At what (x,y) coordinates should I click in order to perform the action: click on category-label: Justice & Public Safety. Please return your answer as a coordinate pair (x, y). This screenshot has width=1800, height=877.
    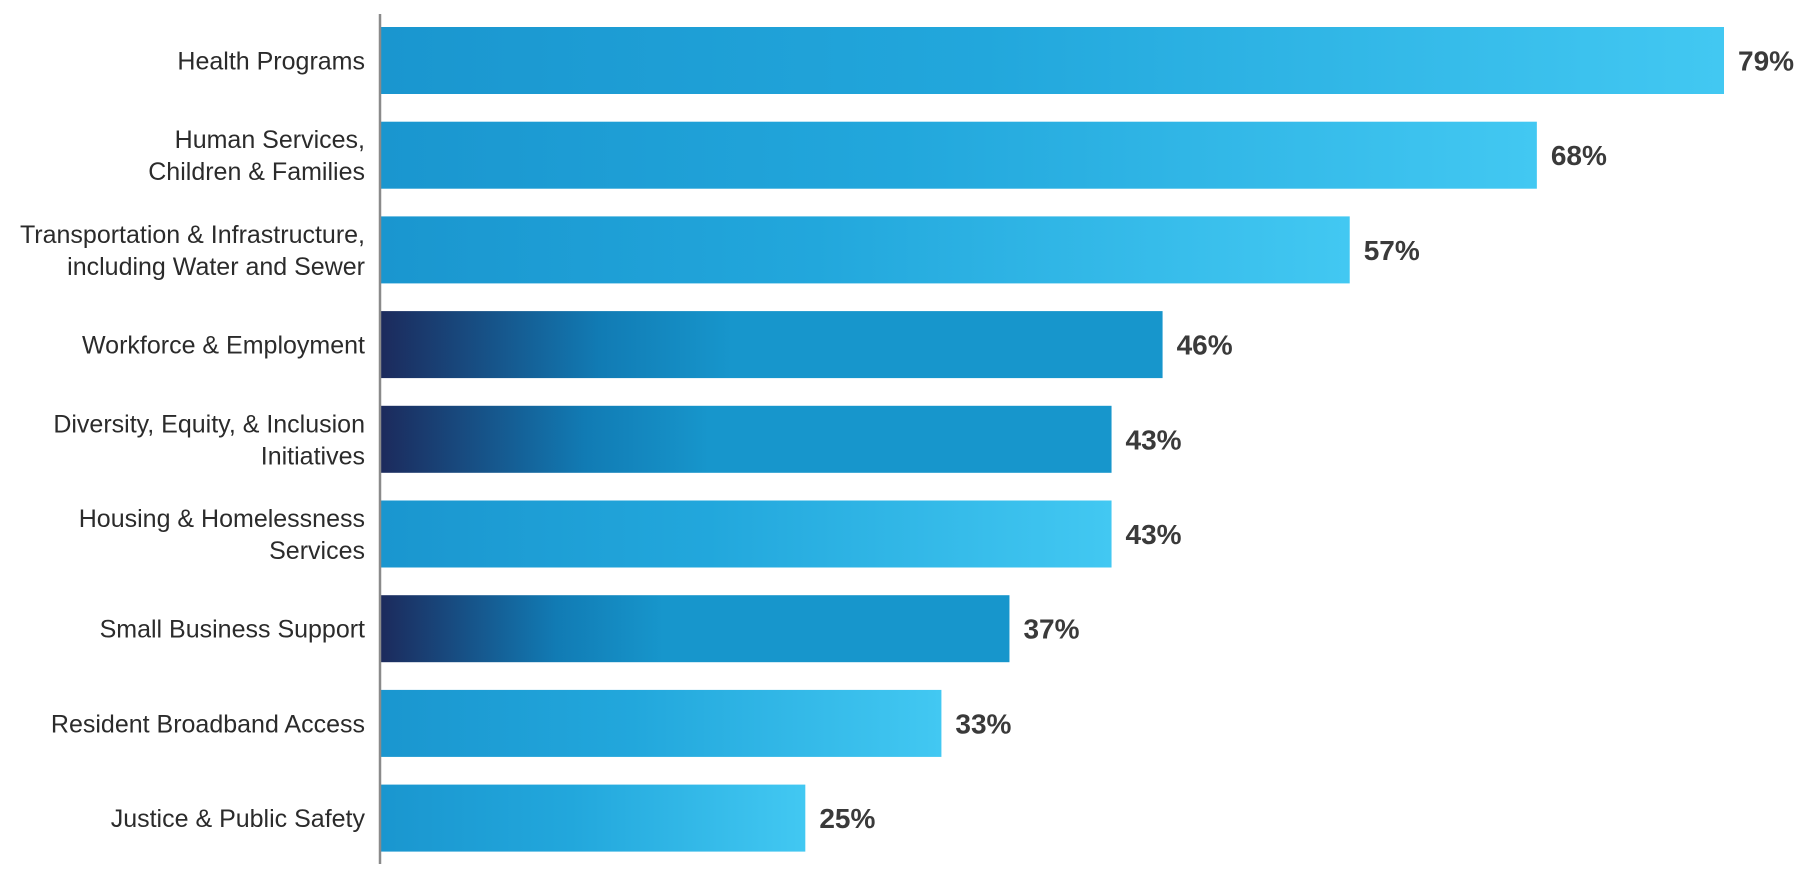
    Looking at the image, I should click on (238, 819).